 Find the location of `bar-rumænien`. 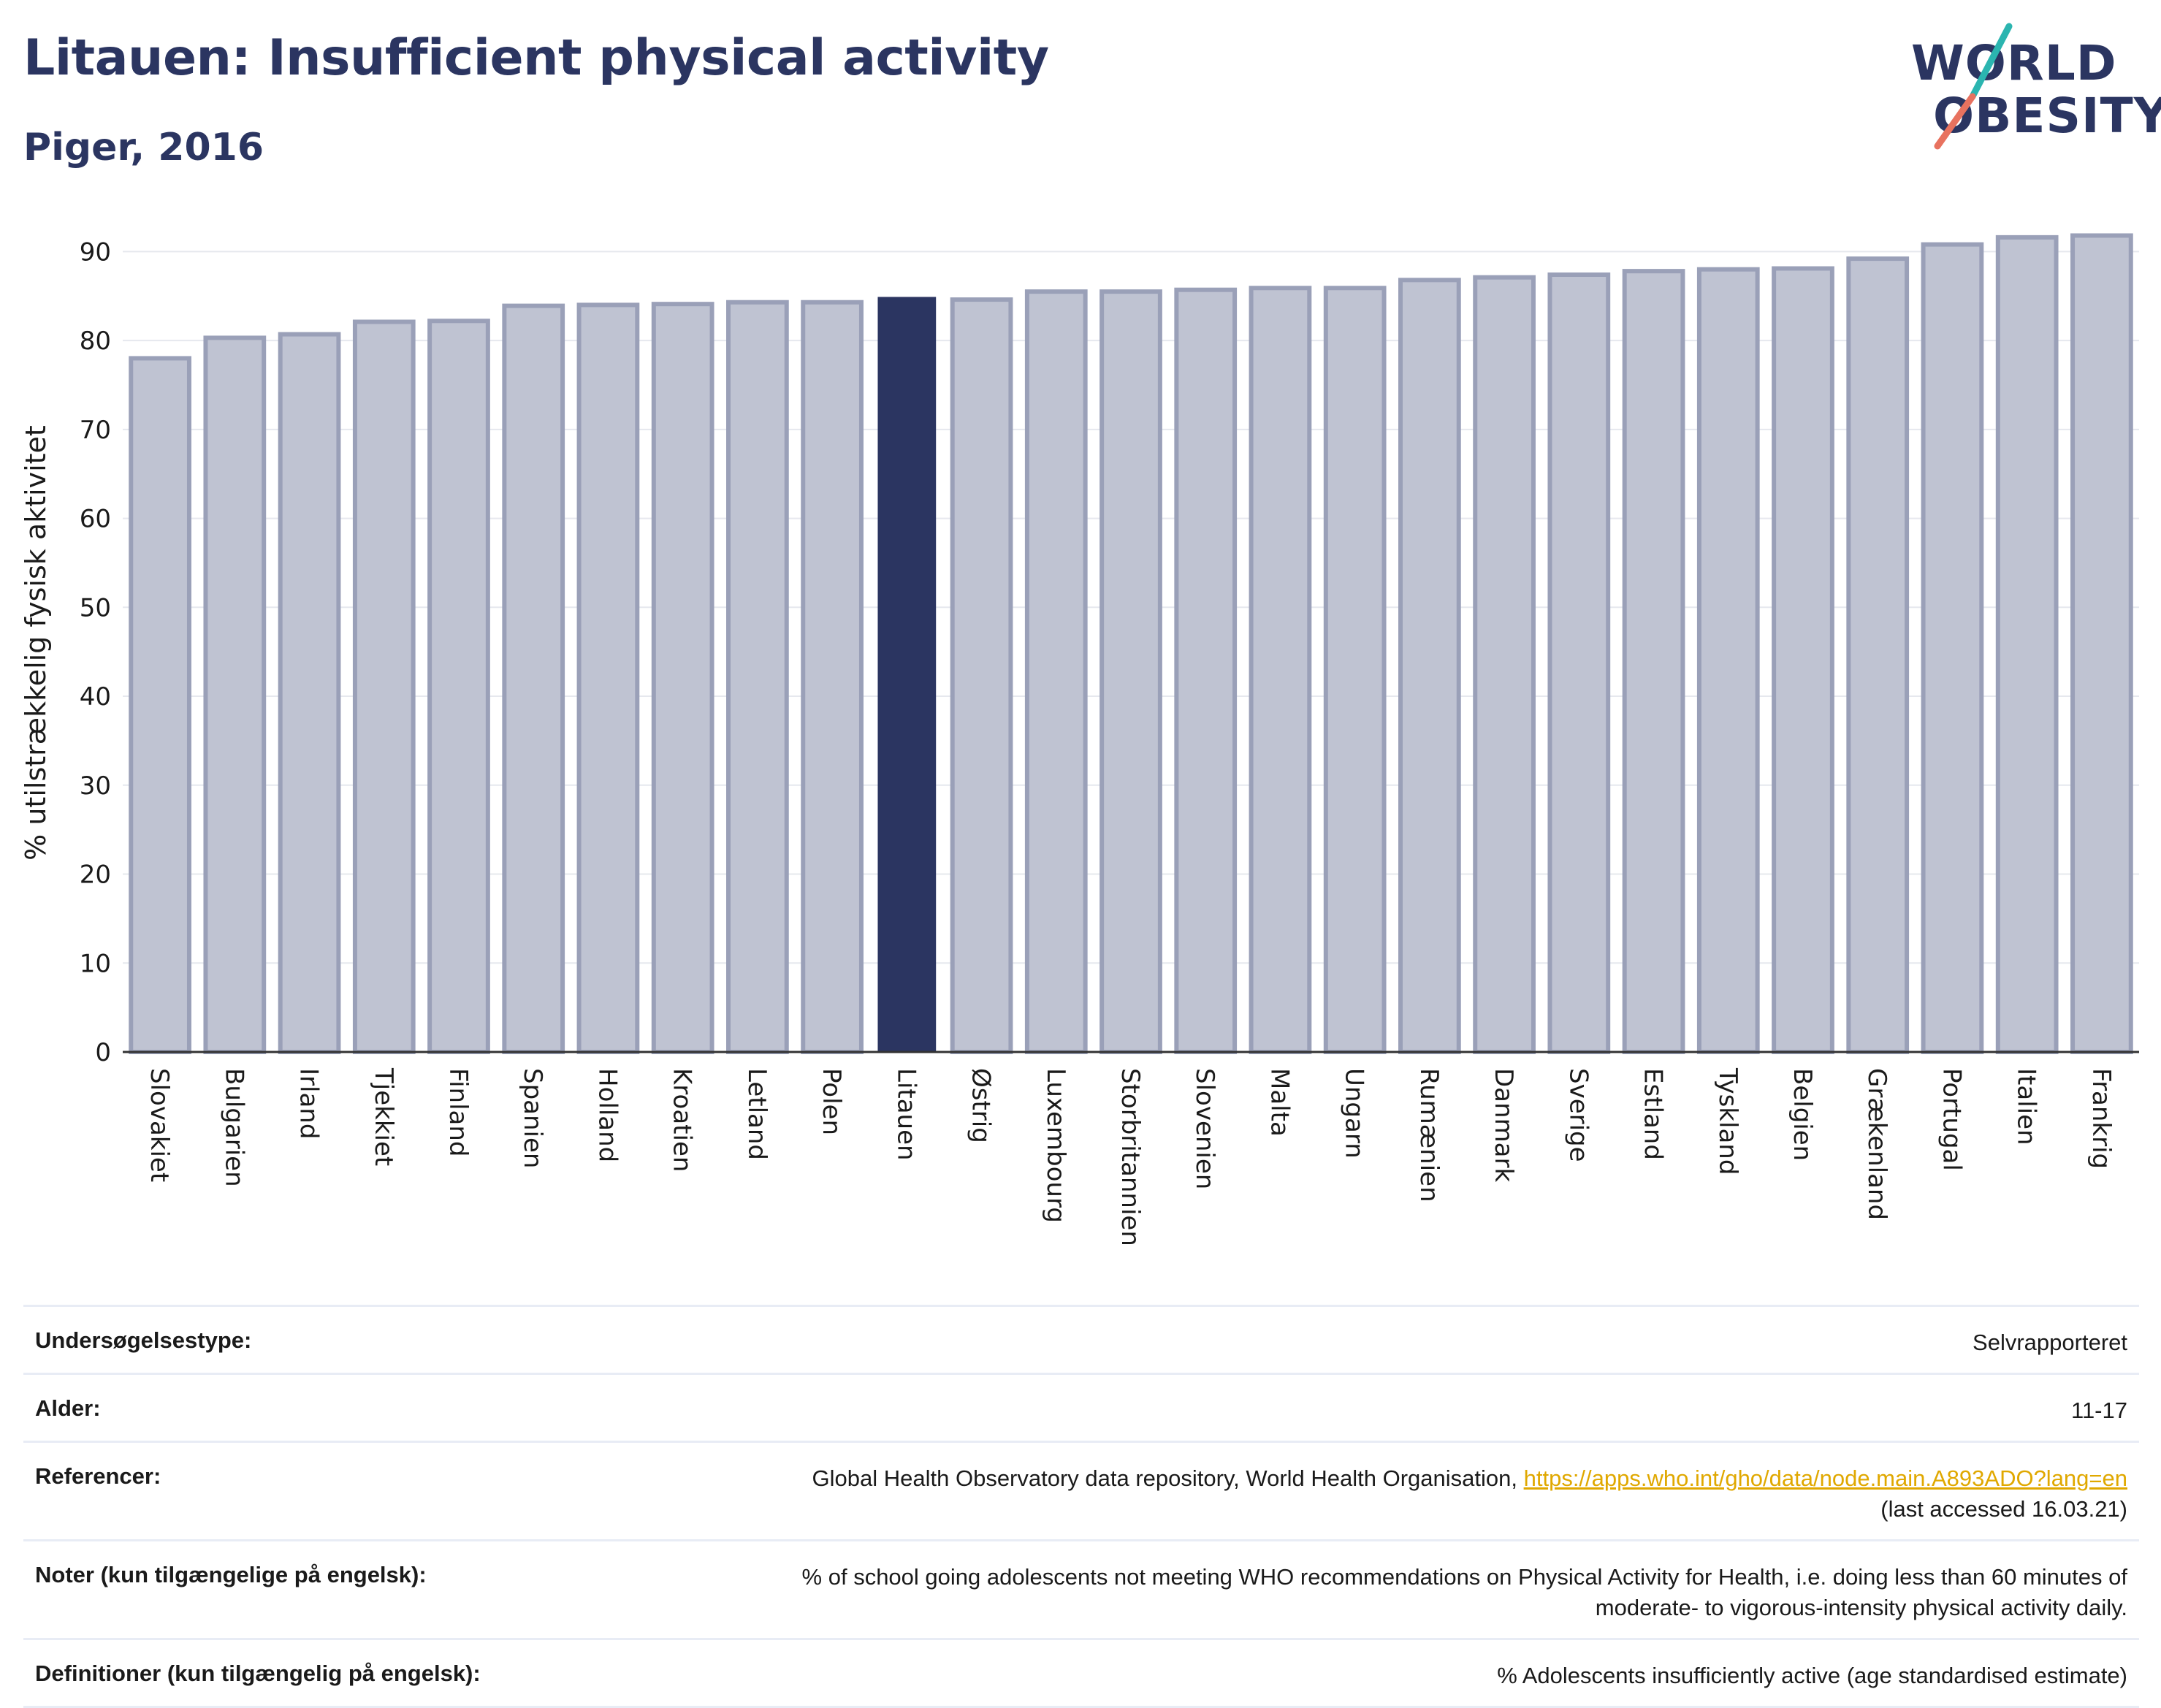

bar-rumænien is located at coordinates (1429, 666).